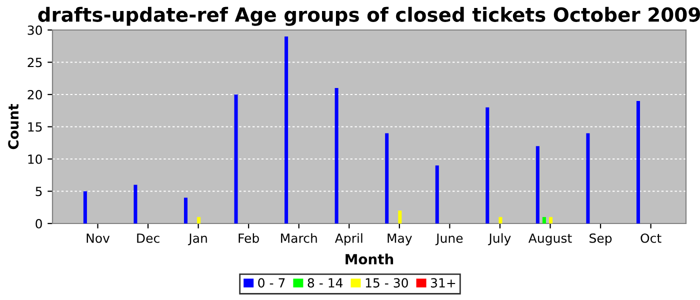  What do you see at coordinates (369, 16) in the screenshot?
I see `chart-title: drafts-update-ref Age groups of closed tickets October 2009` at bounding box center [369, 16].